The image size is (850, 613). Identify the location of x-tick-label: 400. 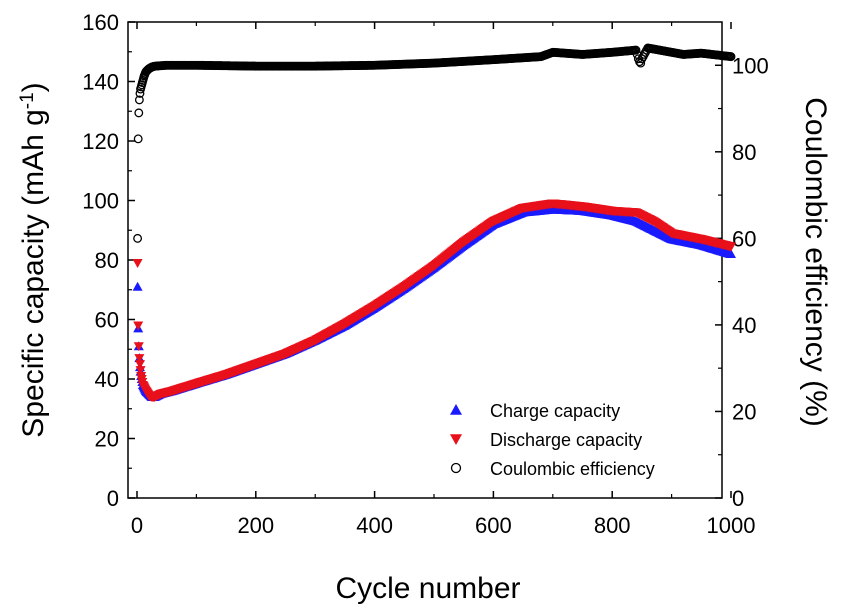
(374, 525).